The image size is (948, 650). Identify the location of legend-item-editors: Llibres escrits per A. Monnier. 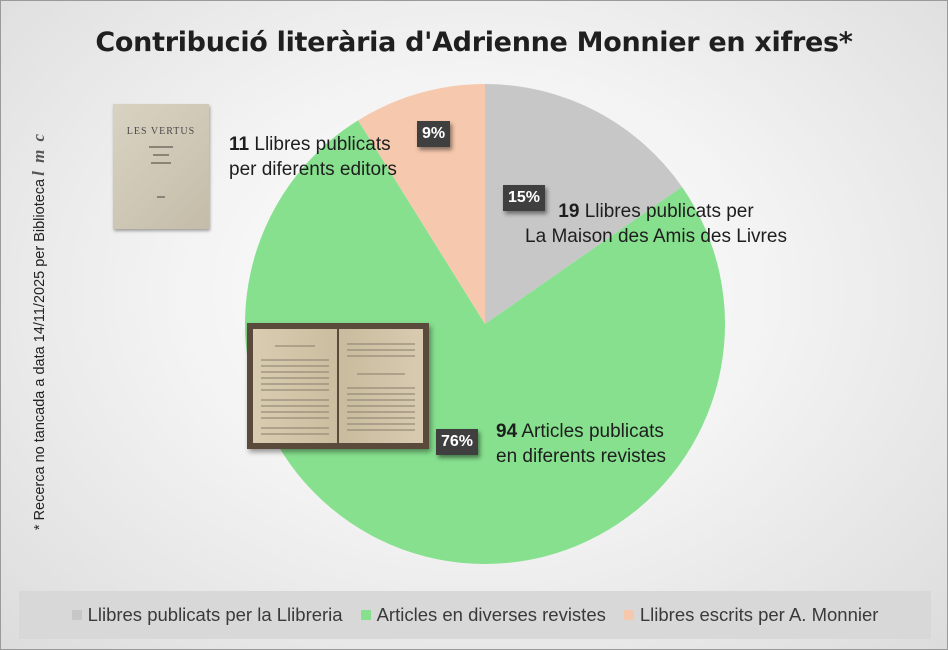
(751, 615).